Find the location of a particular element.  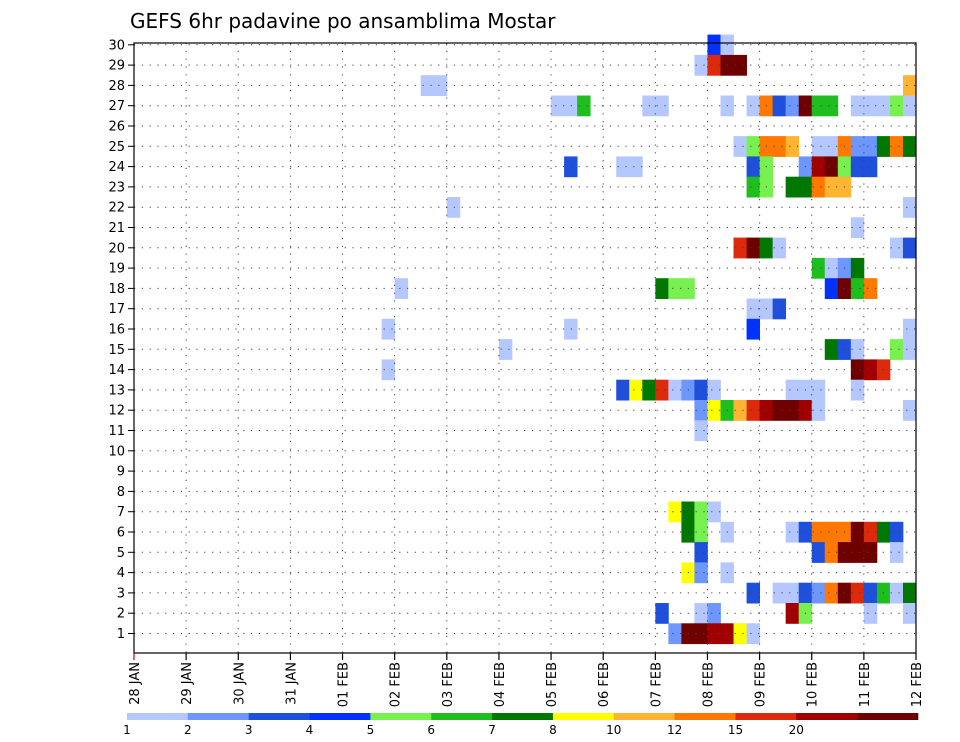

y-tick-label: 3 is located at coordinates (121, 593).